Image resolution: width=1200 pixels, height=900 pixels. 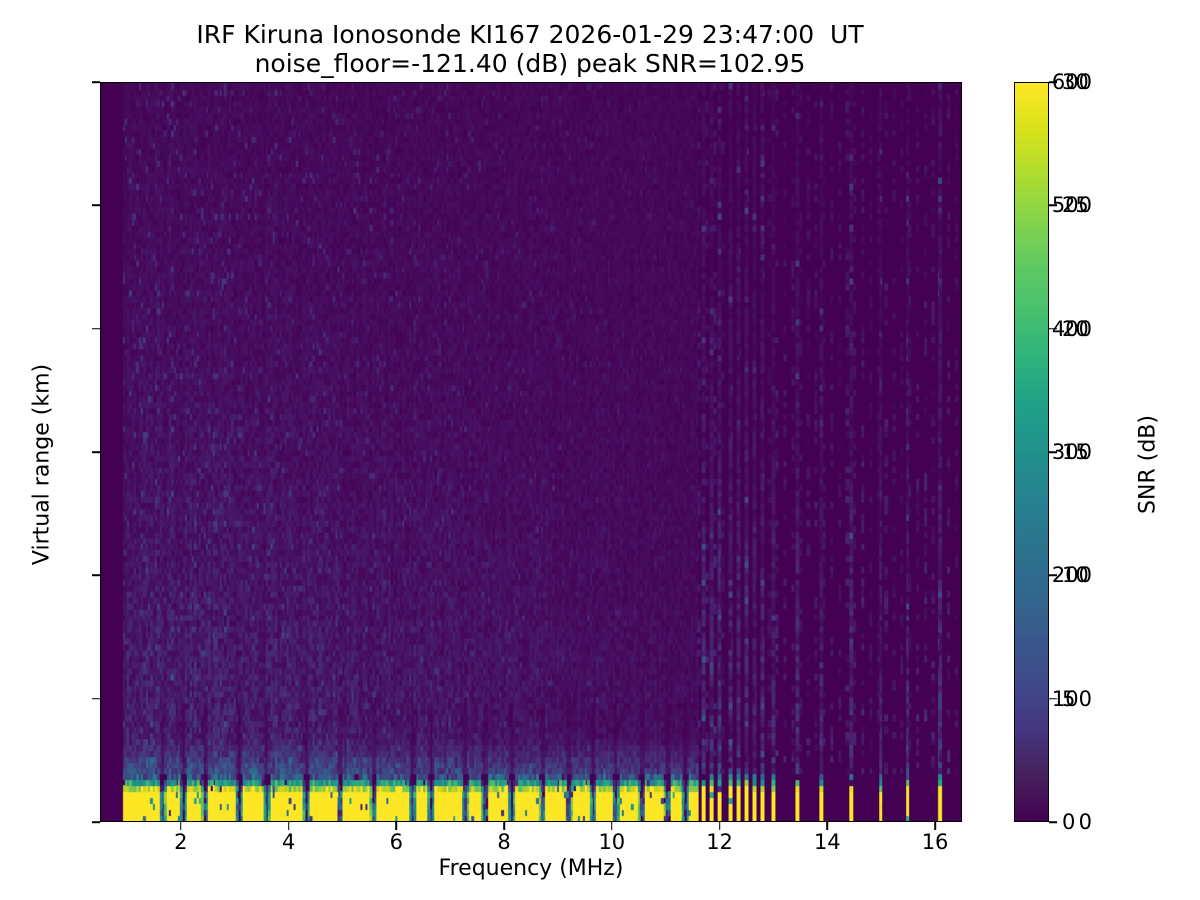 I want to click on y-tick-label: 100, so click(x=1071, y=698).